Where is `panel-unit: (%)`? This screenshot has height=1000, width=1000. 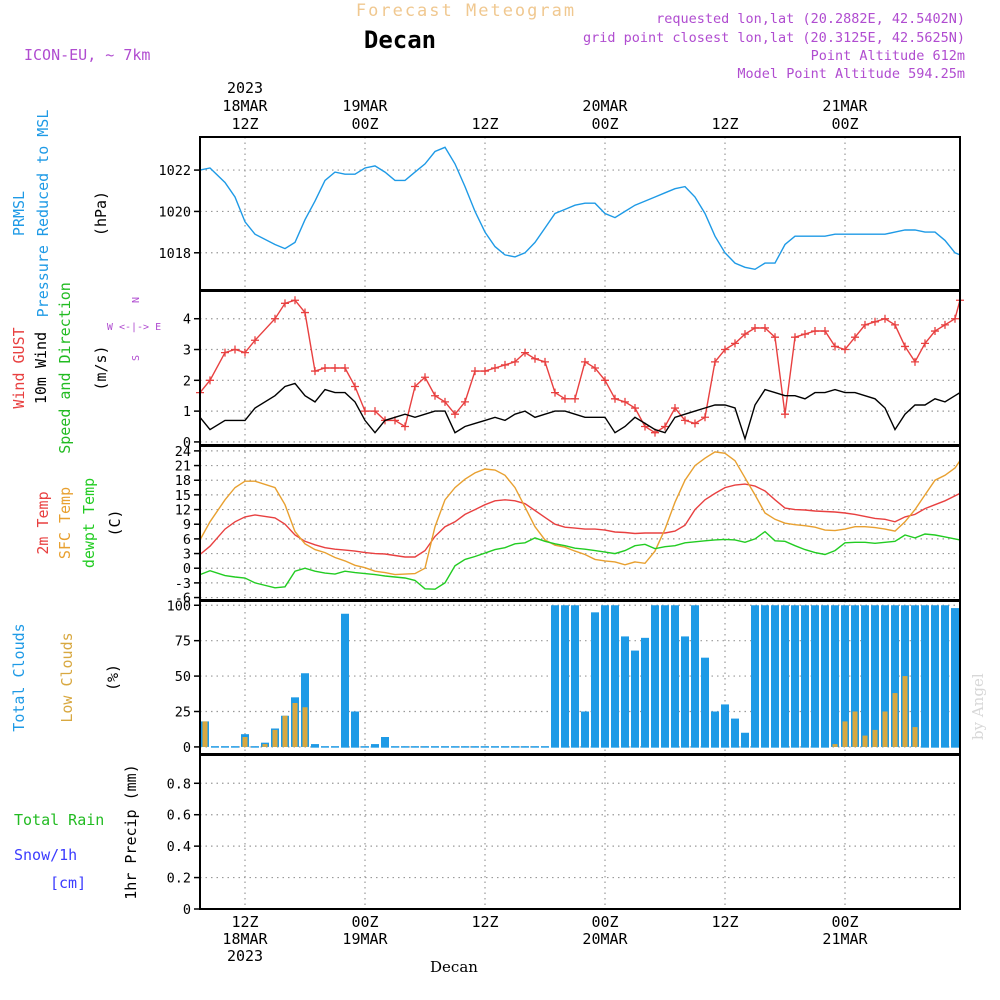 panel-unit: (%) is located at coordinates (113, 677).